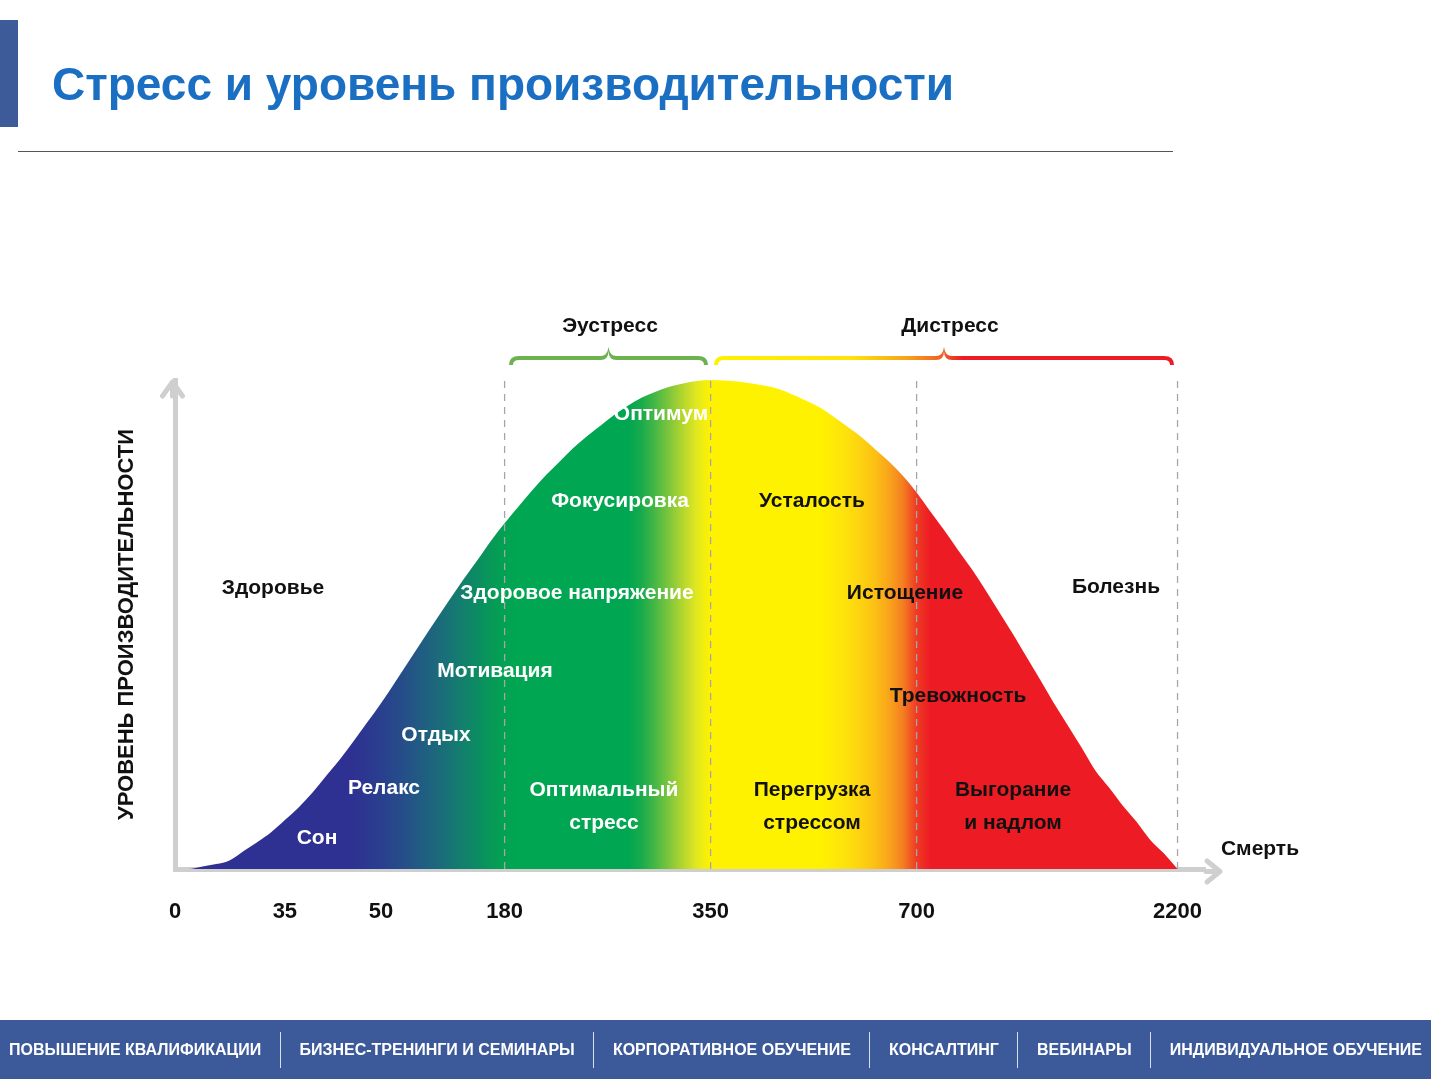  What do you see at coordinates (436, 733) in the screenshot?
I see `annotation: Отдых` at bounding box center [436, 733].